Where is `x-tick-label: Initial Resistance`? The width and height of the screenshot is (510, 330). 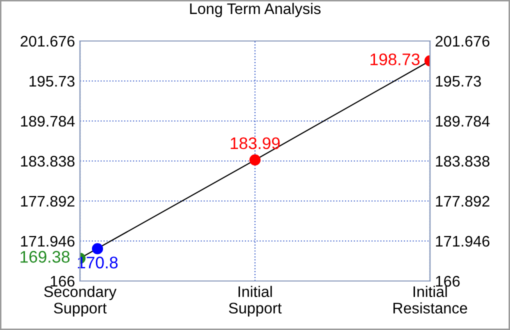
x-tick-label: Initial Resistance is located at coordinates (430, 300).